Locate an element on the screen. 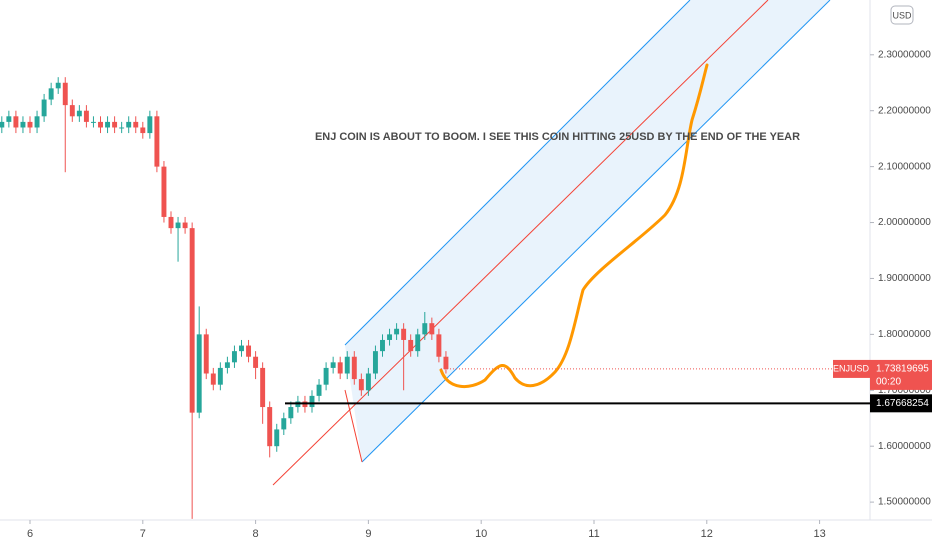 The height and width of the screenshot is (550, 932). x-tick-label: 9 is located at coordinates (368, 534).